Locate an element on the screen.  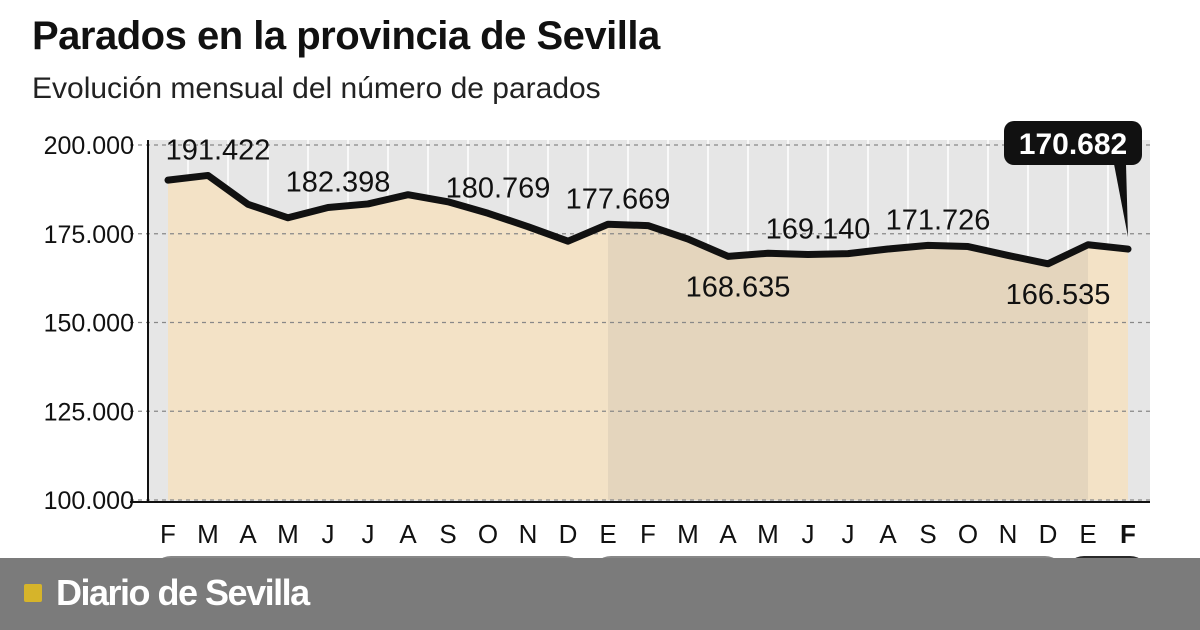
callout-box is located at coordinates (1073, 143).